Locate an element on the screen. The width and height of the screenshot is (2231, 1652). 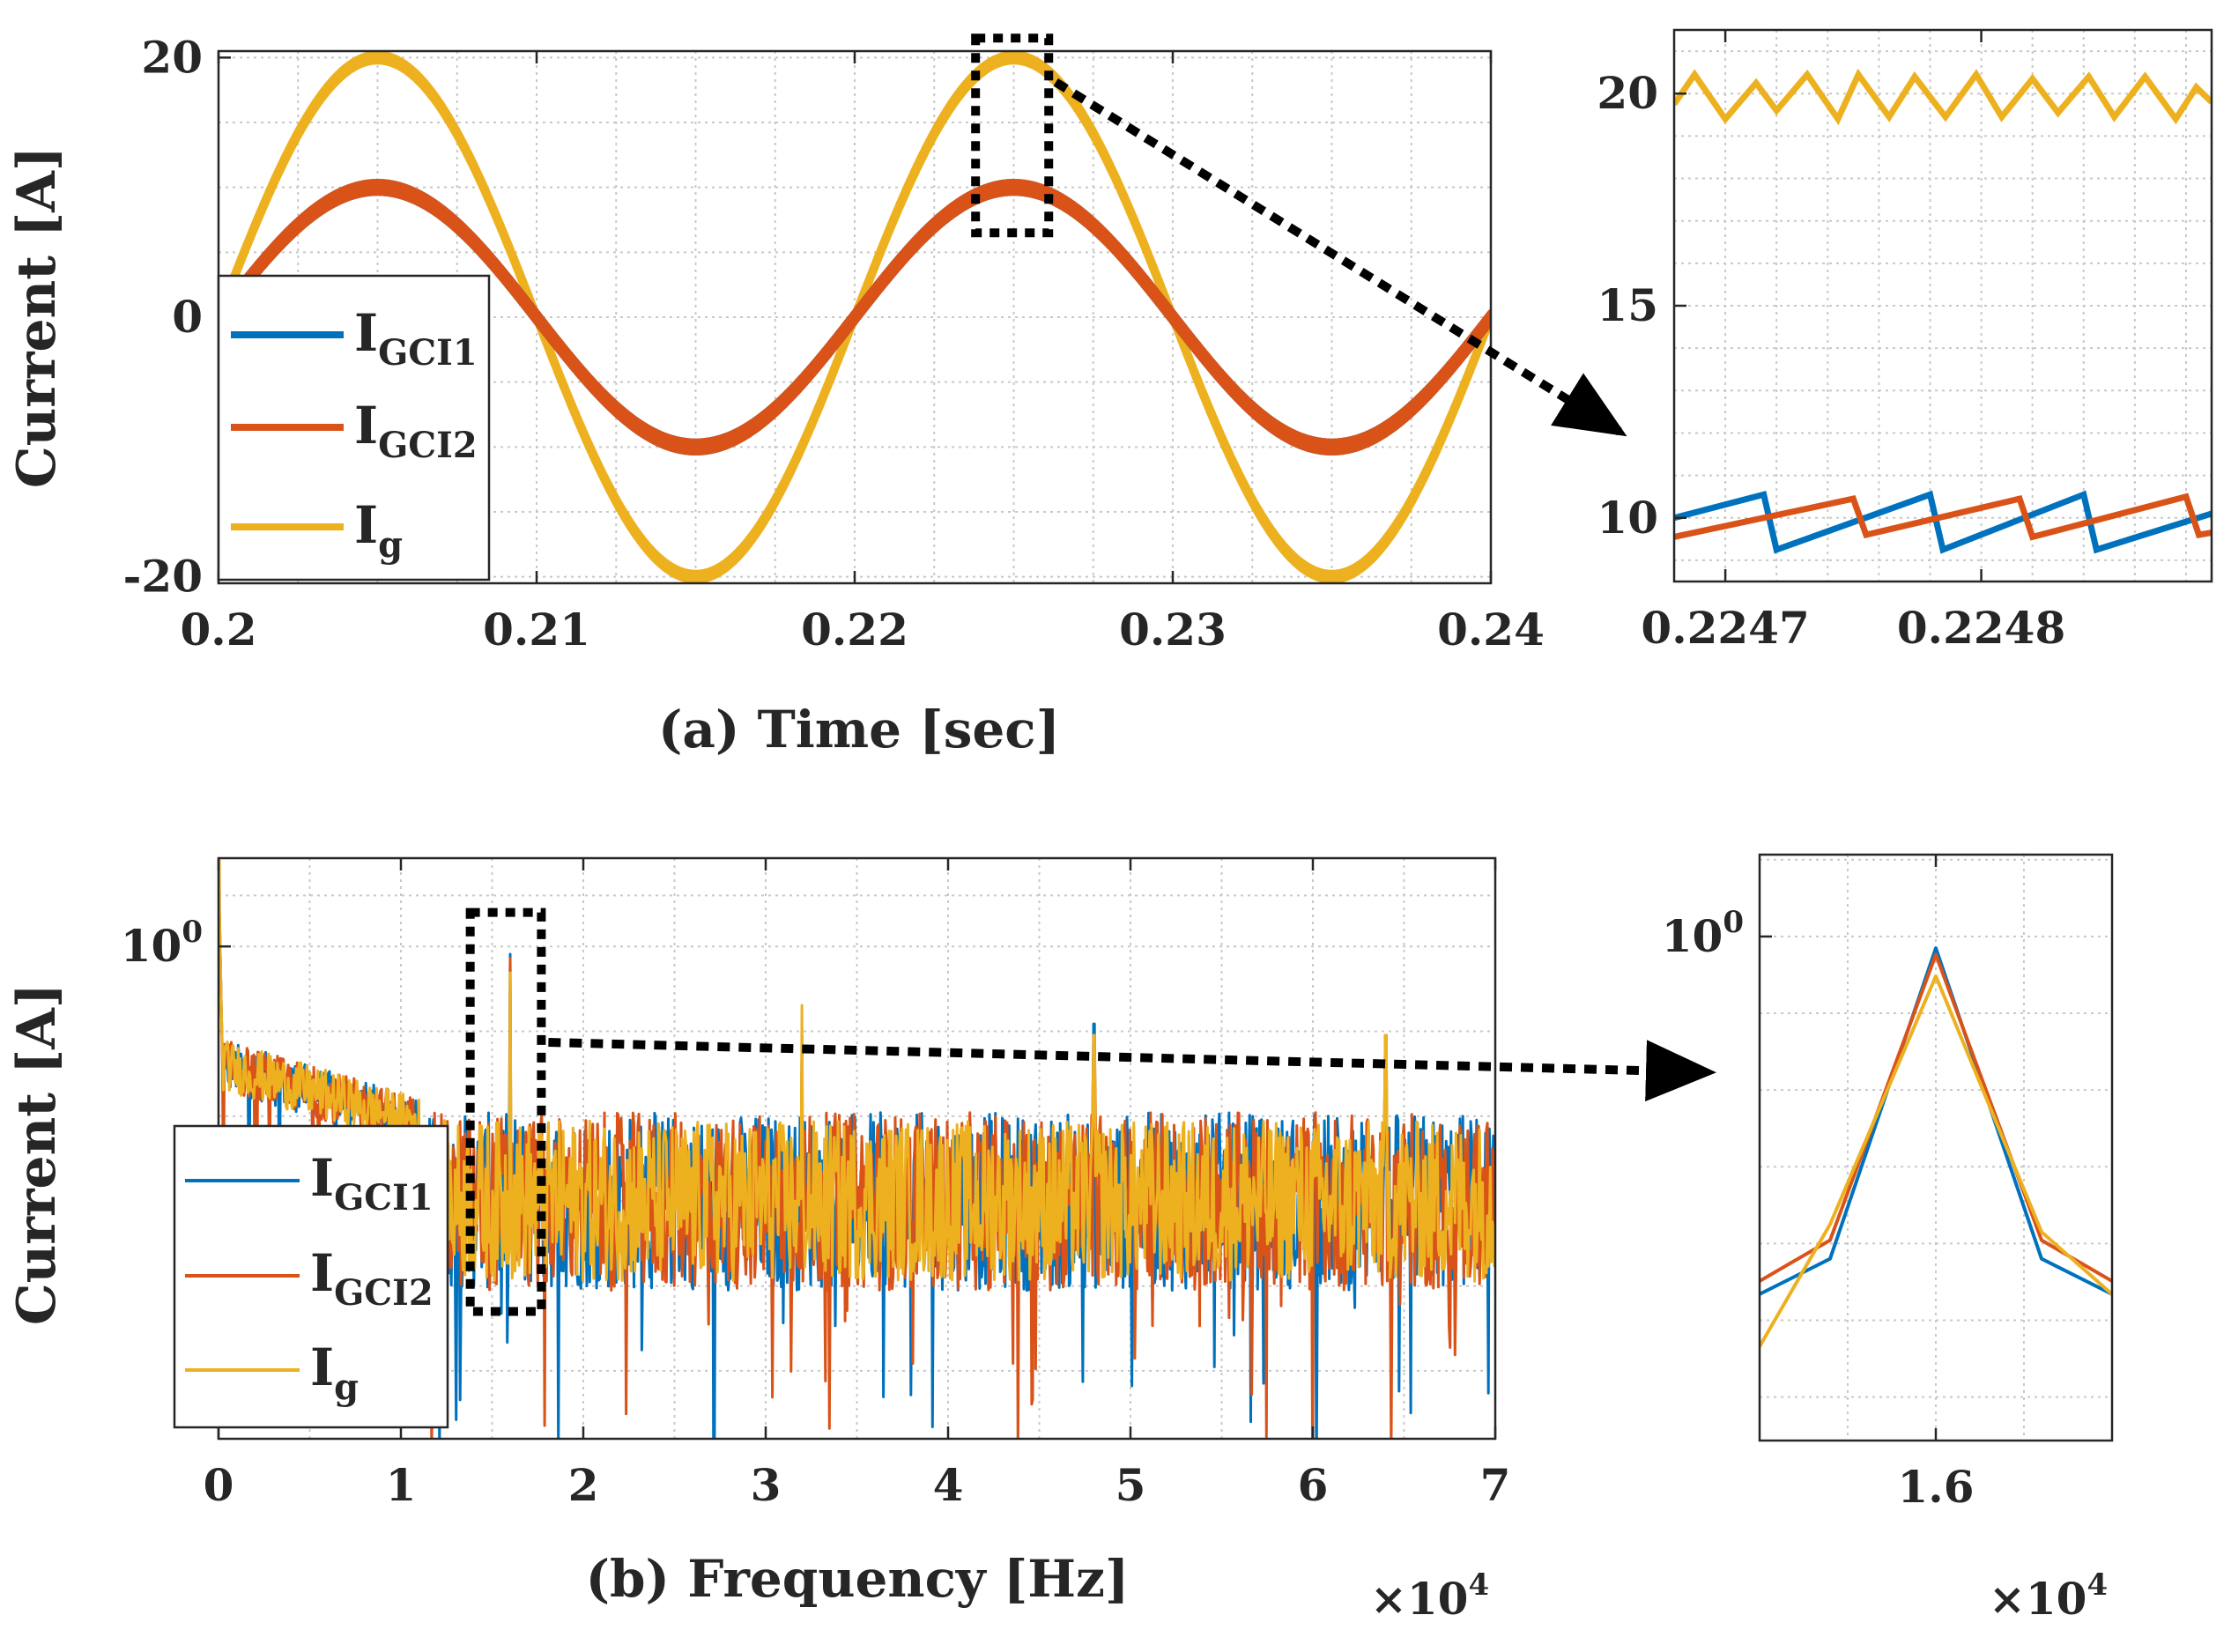
panel-b-ylabel: Current [A] is located at coordinates (37, 1154).